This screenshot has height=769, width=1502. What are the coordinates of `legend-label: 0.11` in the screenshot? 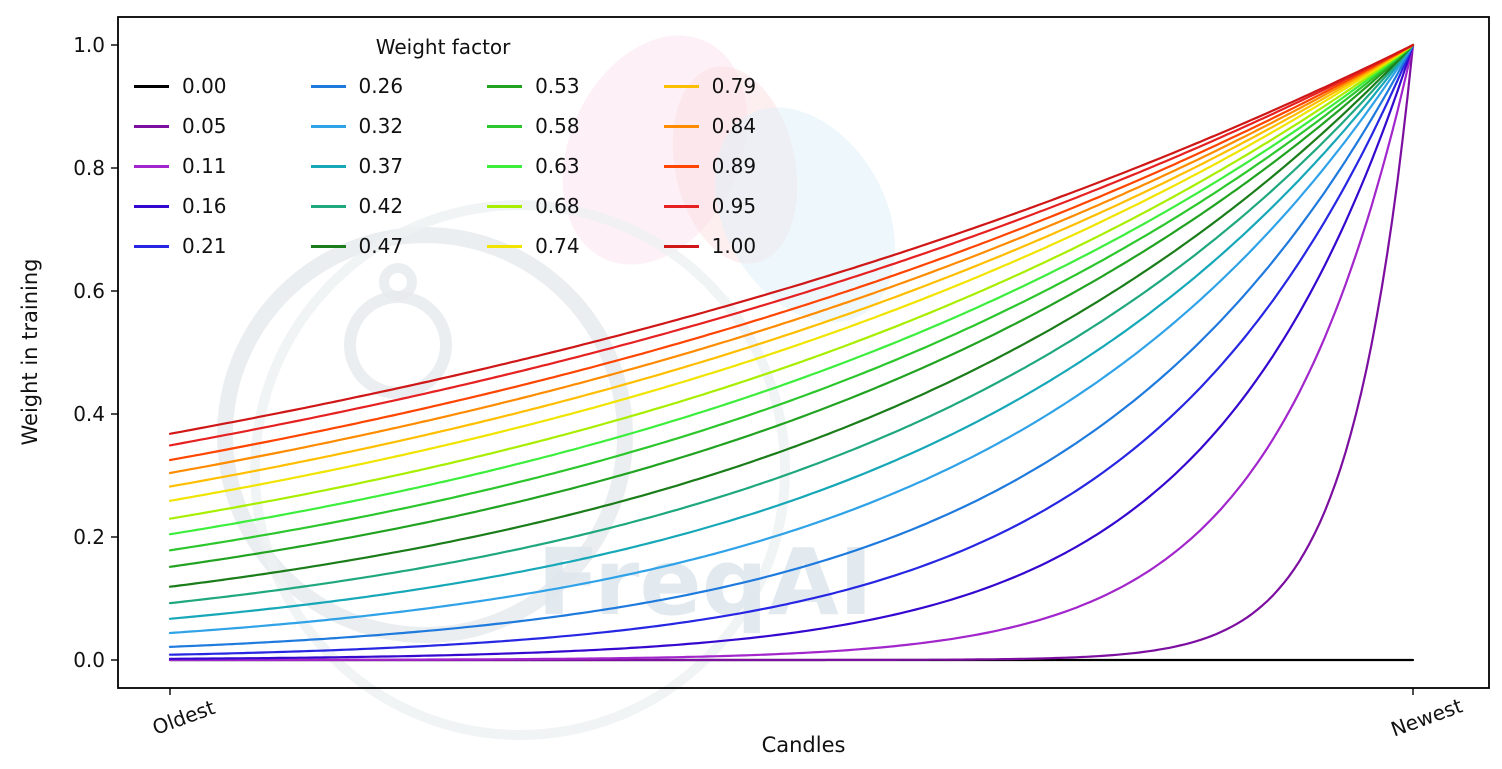 It's located at (204, 166).